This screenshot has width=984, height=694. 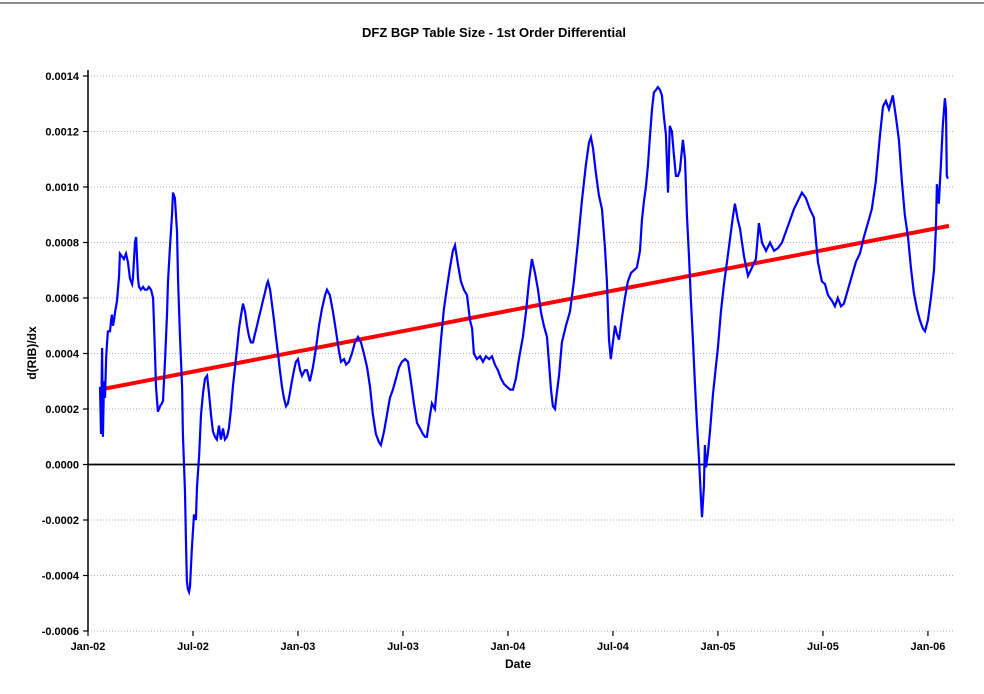 I want to click on x-tick-label: Jan-06, so click(x=927, y=647).